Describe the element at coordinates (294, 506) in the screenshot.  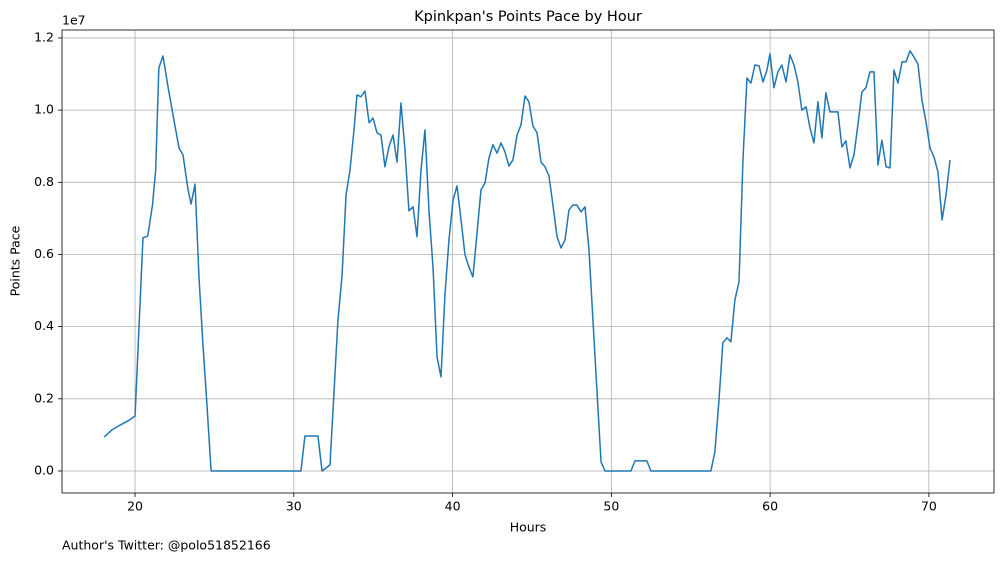
I see `x-tick-label: 30` at that location.